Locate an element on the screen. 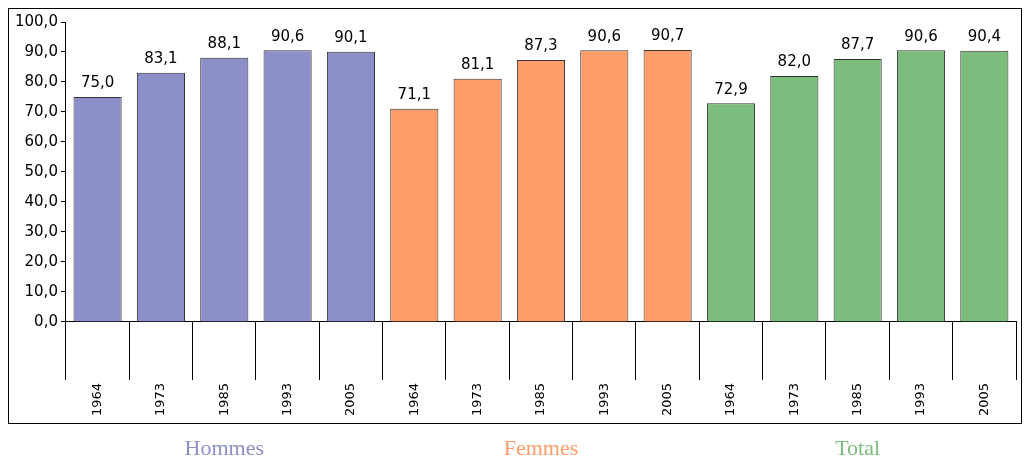 The height and width of the screenshot is (463, 1030). text: Femmes is located at coordinates (541, 447).